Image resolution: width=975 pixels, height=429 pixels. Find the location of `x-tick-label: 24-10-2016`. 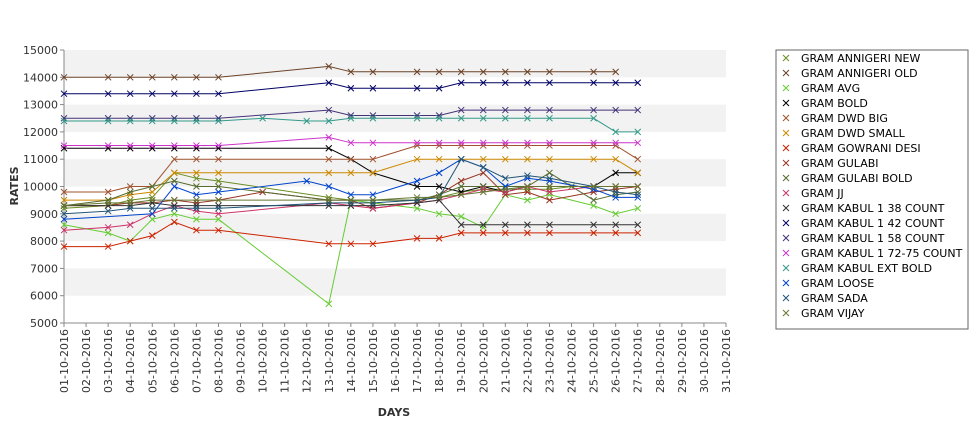

x-tick-label: 24-10-2016 is located at coordinates (572, 361).